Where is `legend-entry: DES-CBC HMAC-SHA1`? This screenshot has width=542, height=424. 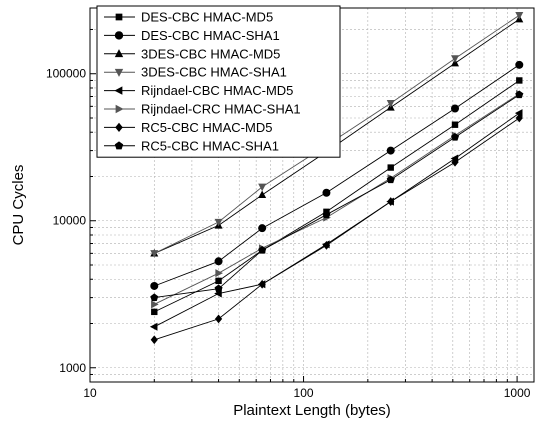 legend-entry: DES-CBC HMAC-SHA1 is located at coordinates (192, 35).